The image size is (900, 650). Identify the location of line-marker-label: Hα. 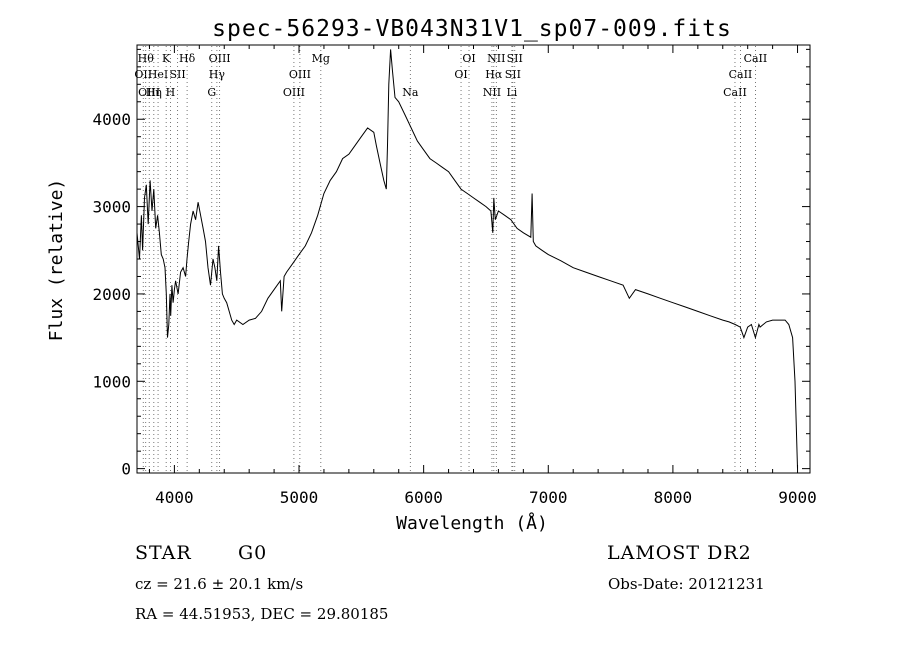
(494, 74).